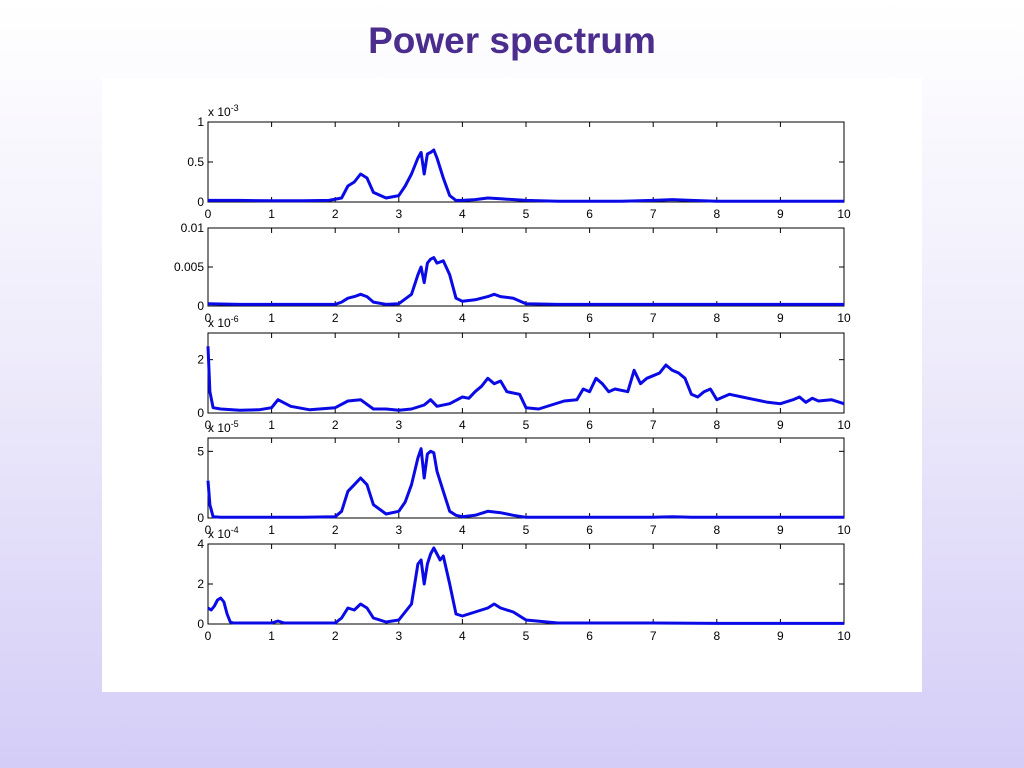 This screenshot has height=768, width=1024. I want to click on exponent-label: x 10-5, so click(223, 427).